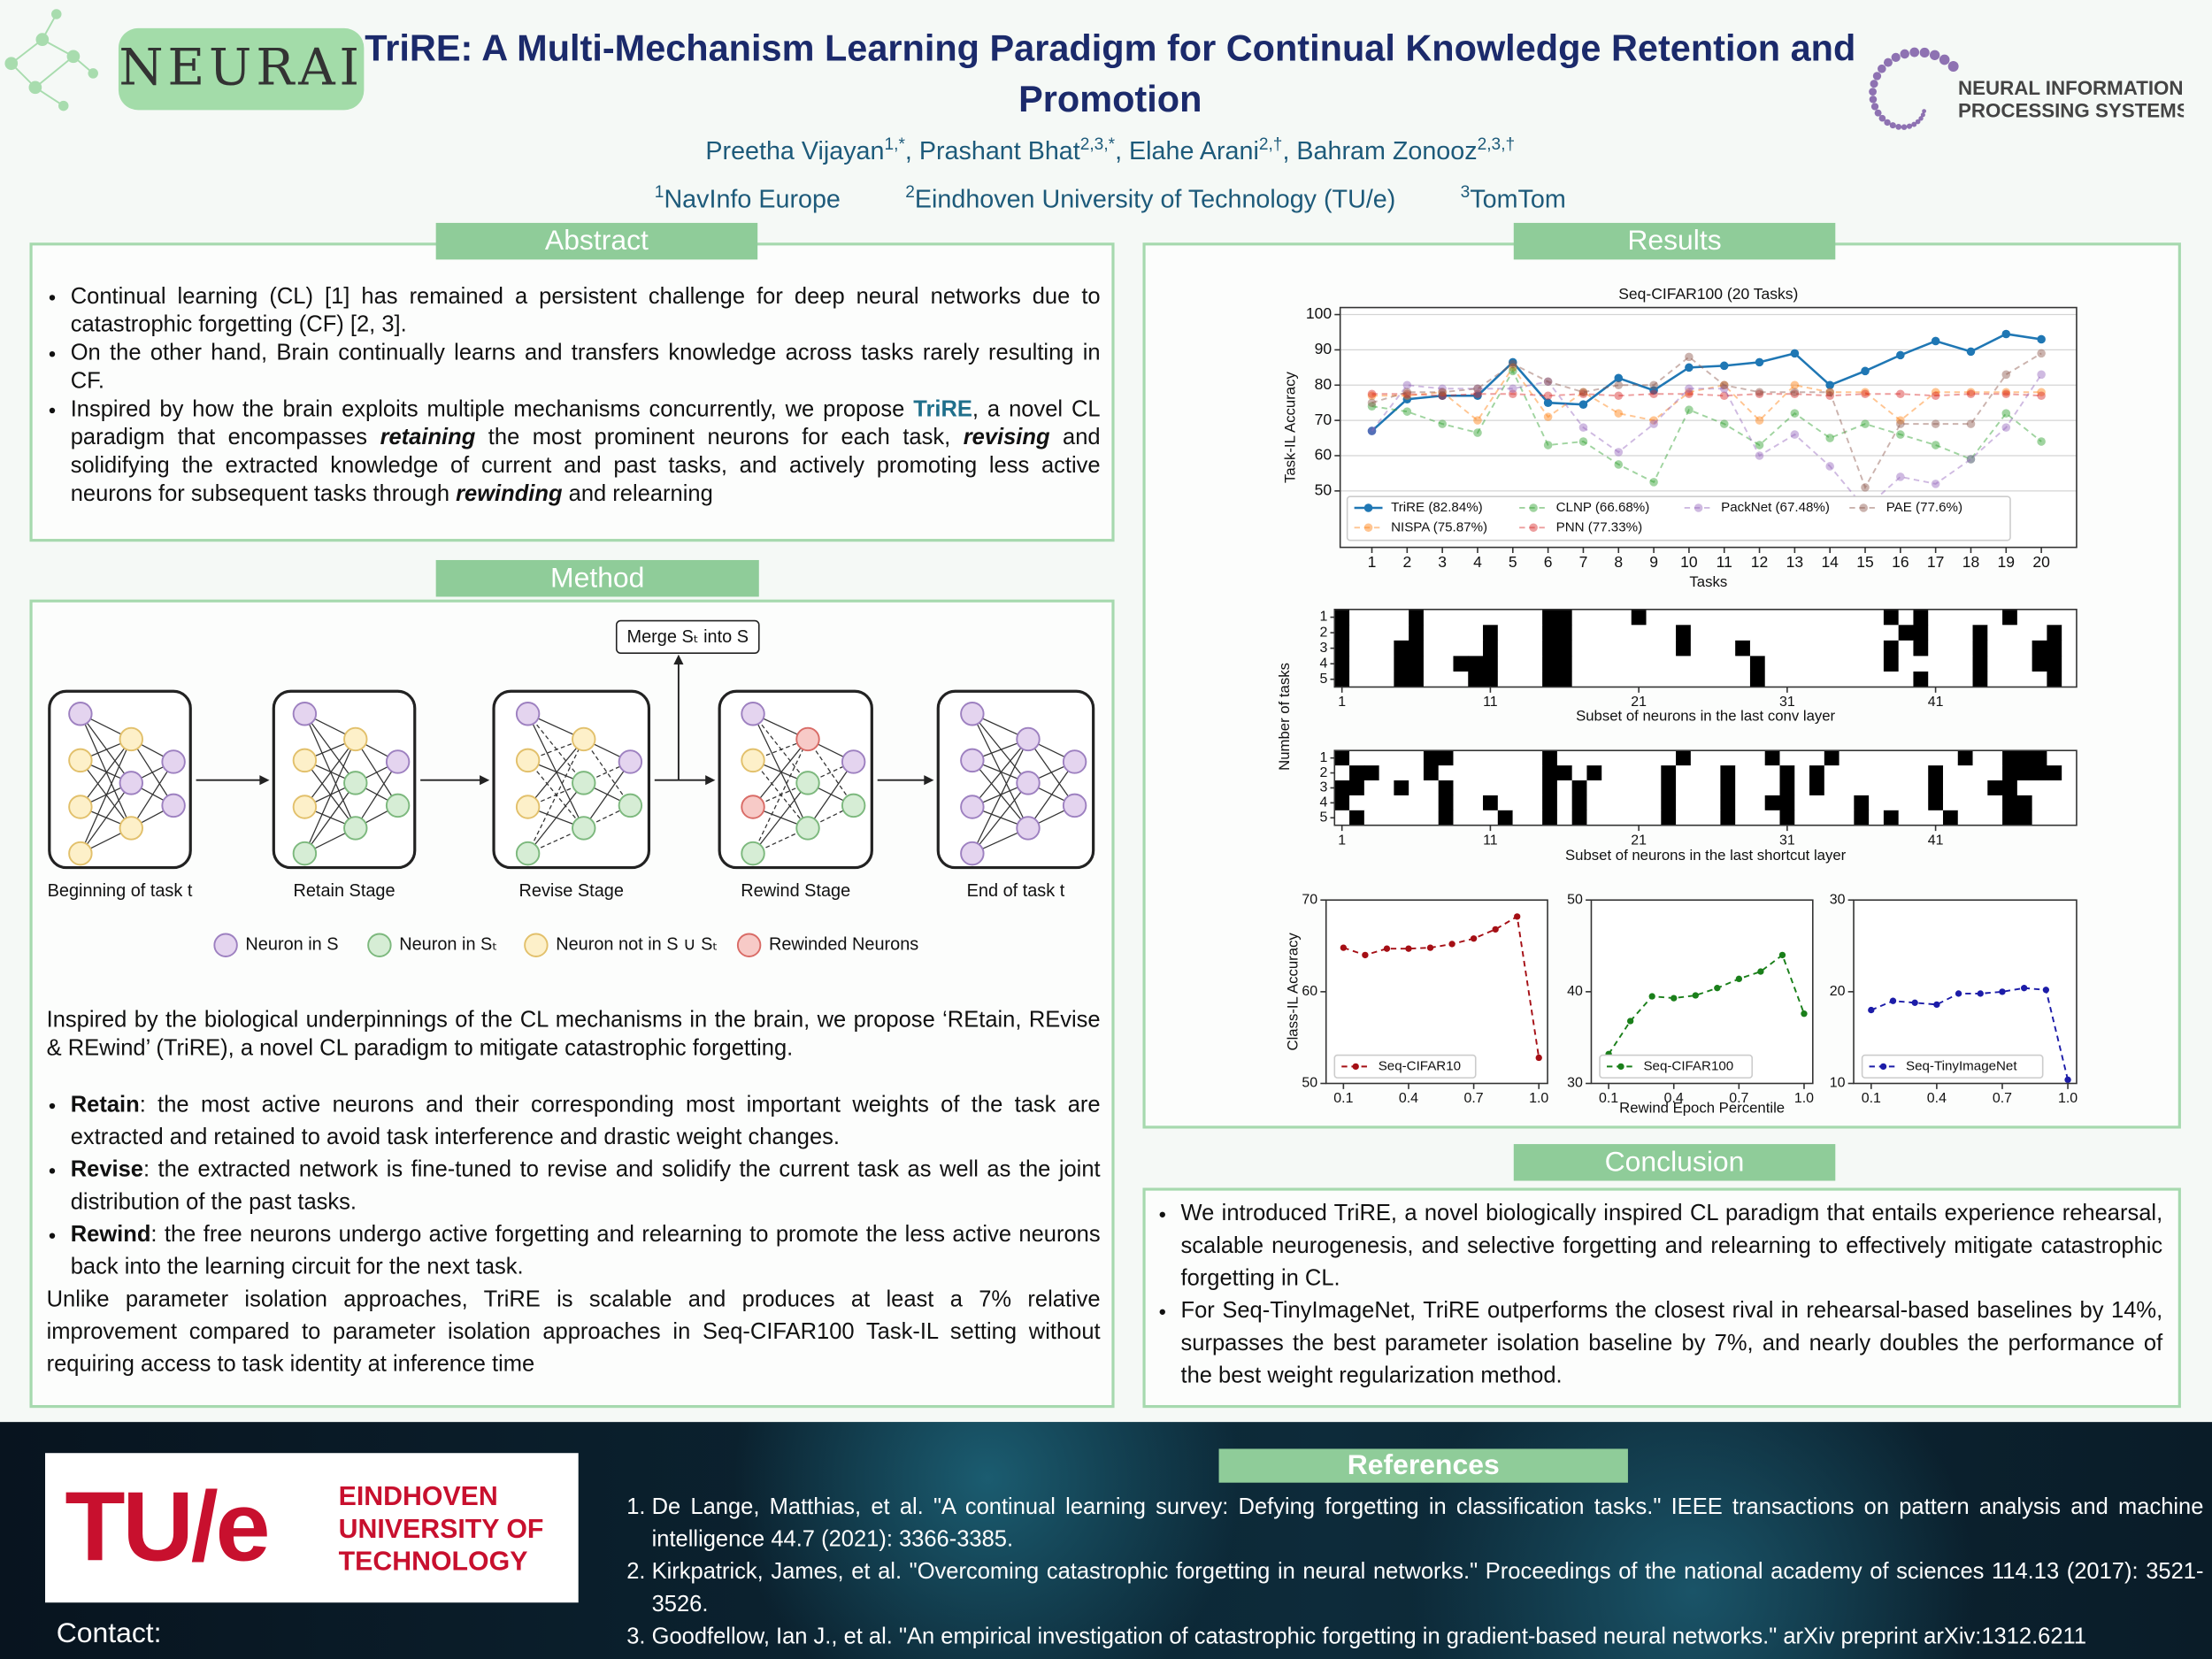  What do you see at coordinates (418, 1497) in the screenshot?
I see `logo-line: EINDHOVEN` at bounding box center [418, 1497].